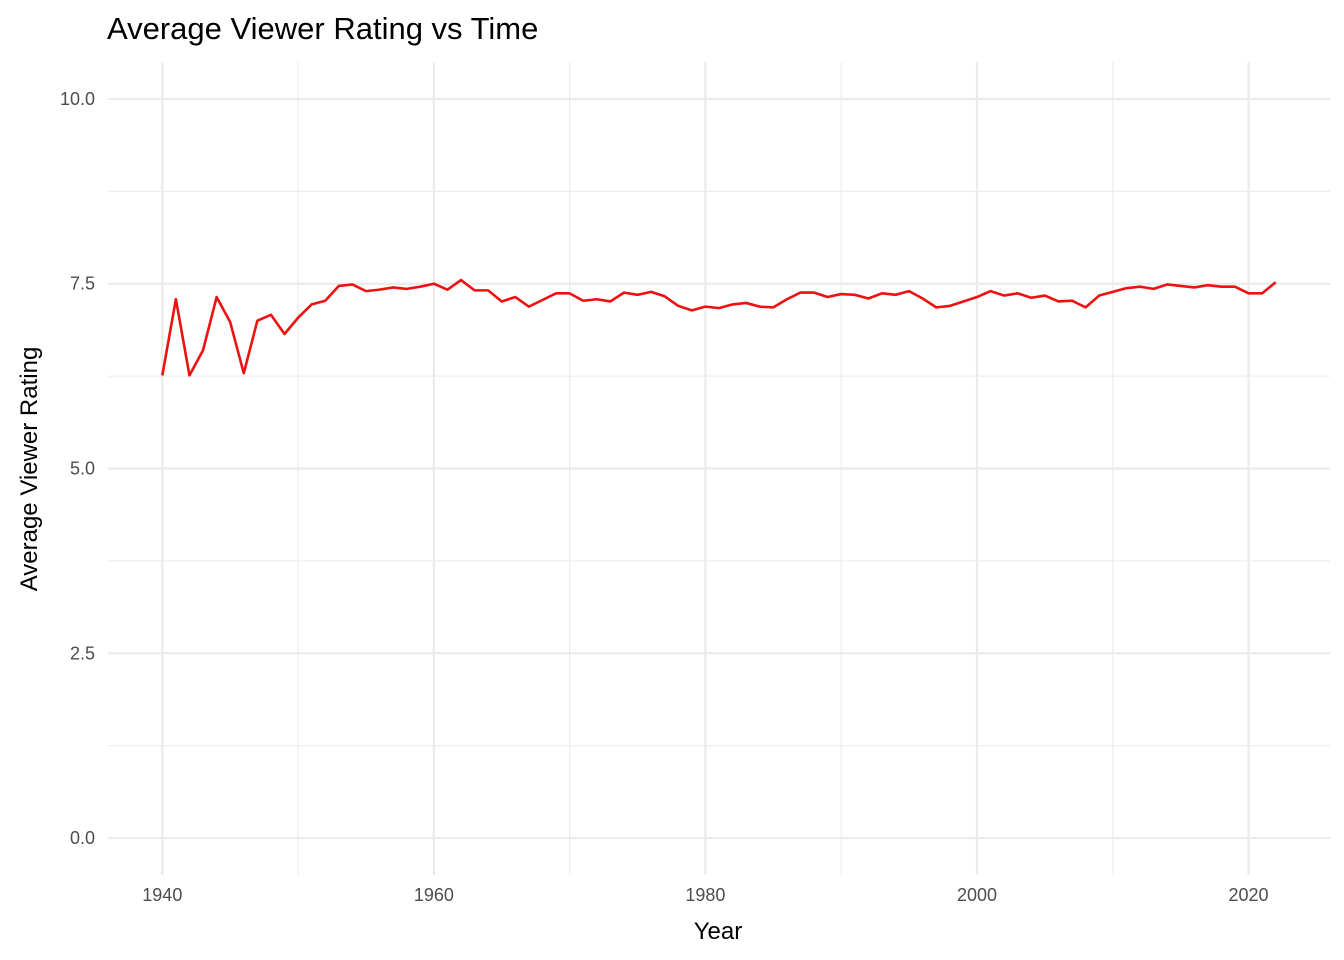  What do you see at coordinates (1249, 895) in the screenshot?
I see `x-tick-label: 2020` at bounding box center [1249, 895].